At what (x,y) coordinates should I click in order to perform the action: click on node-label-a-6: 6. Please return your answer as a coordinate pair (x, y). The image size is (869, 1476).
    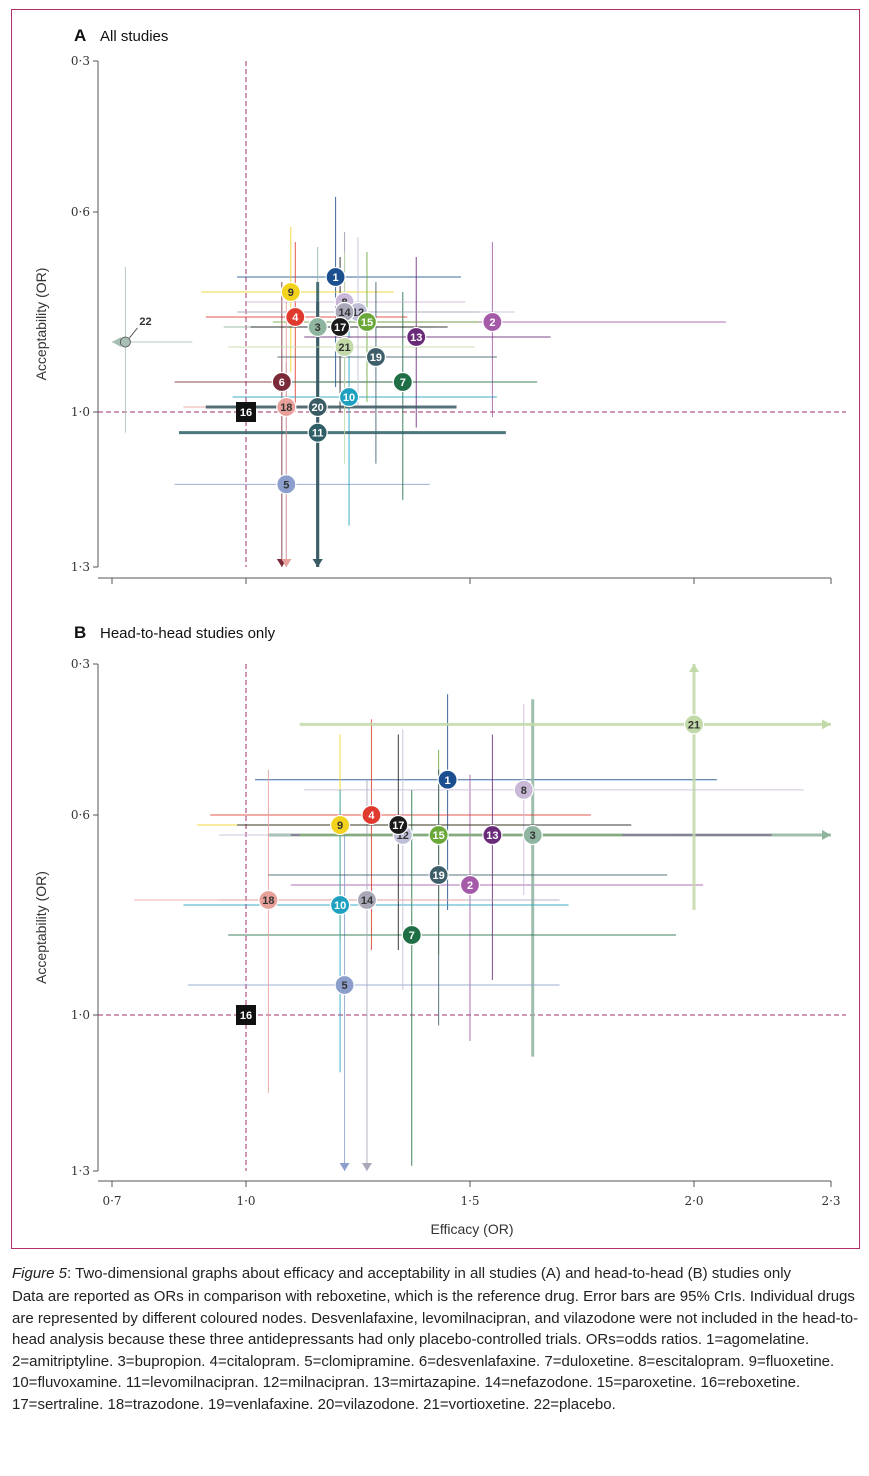
    Looking at the image, I should click on (282, 383).